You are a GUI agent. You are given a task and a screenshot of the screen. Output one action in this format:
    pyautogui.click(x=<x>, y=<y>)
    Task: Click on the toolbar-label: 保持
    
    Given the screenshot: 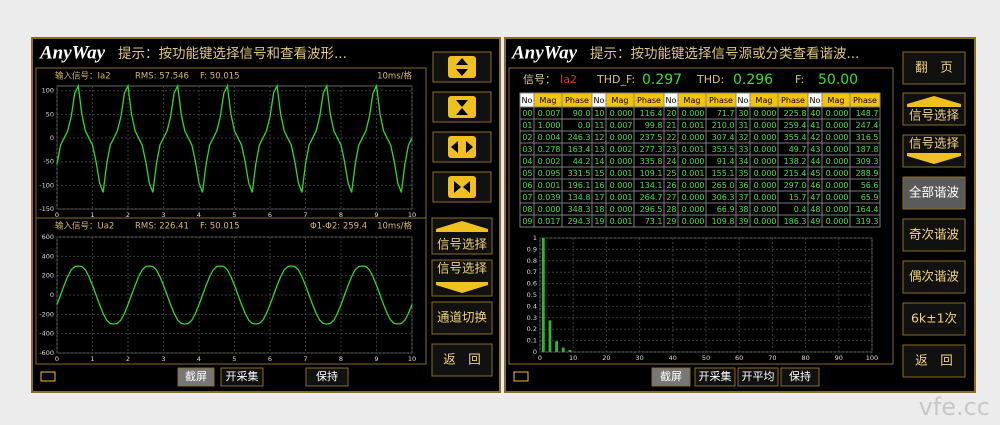 What is the action you would take?
    pyautogui.click(x=800, y=376)
    